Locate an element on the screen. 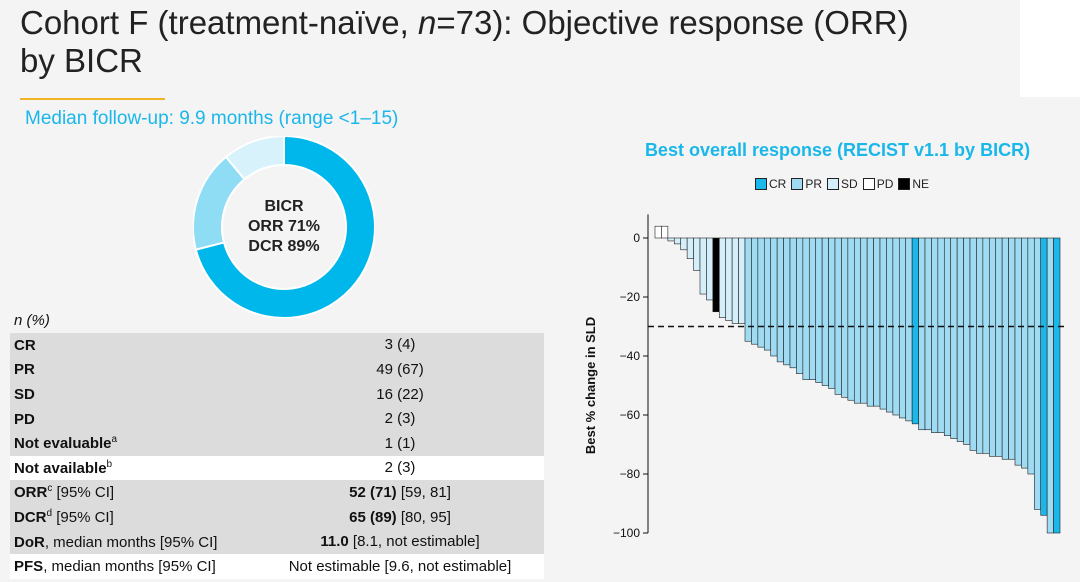 Image resolution: width=1080 pixels, height=582 pixels. title-prefix: Cohort F (treatment-naïve, is located at coordinates (219, 22).